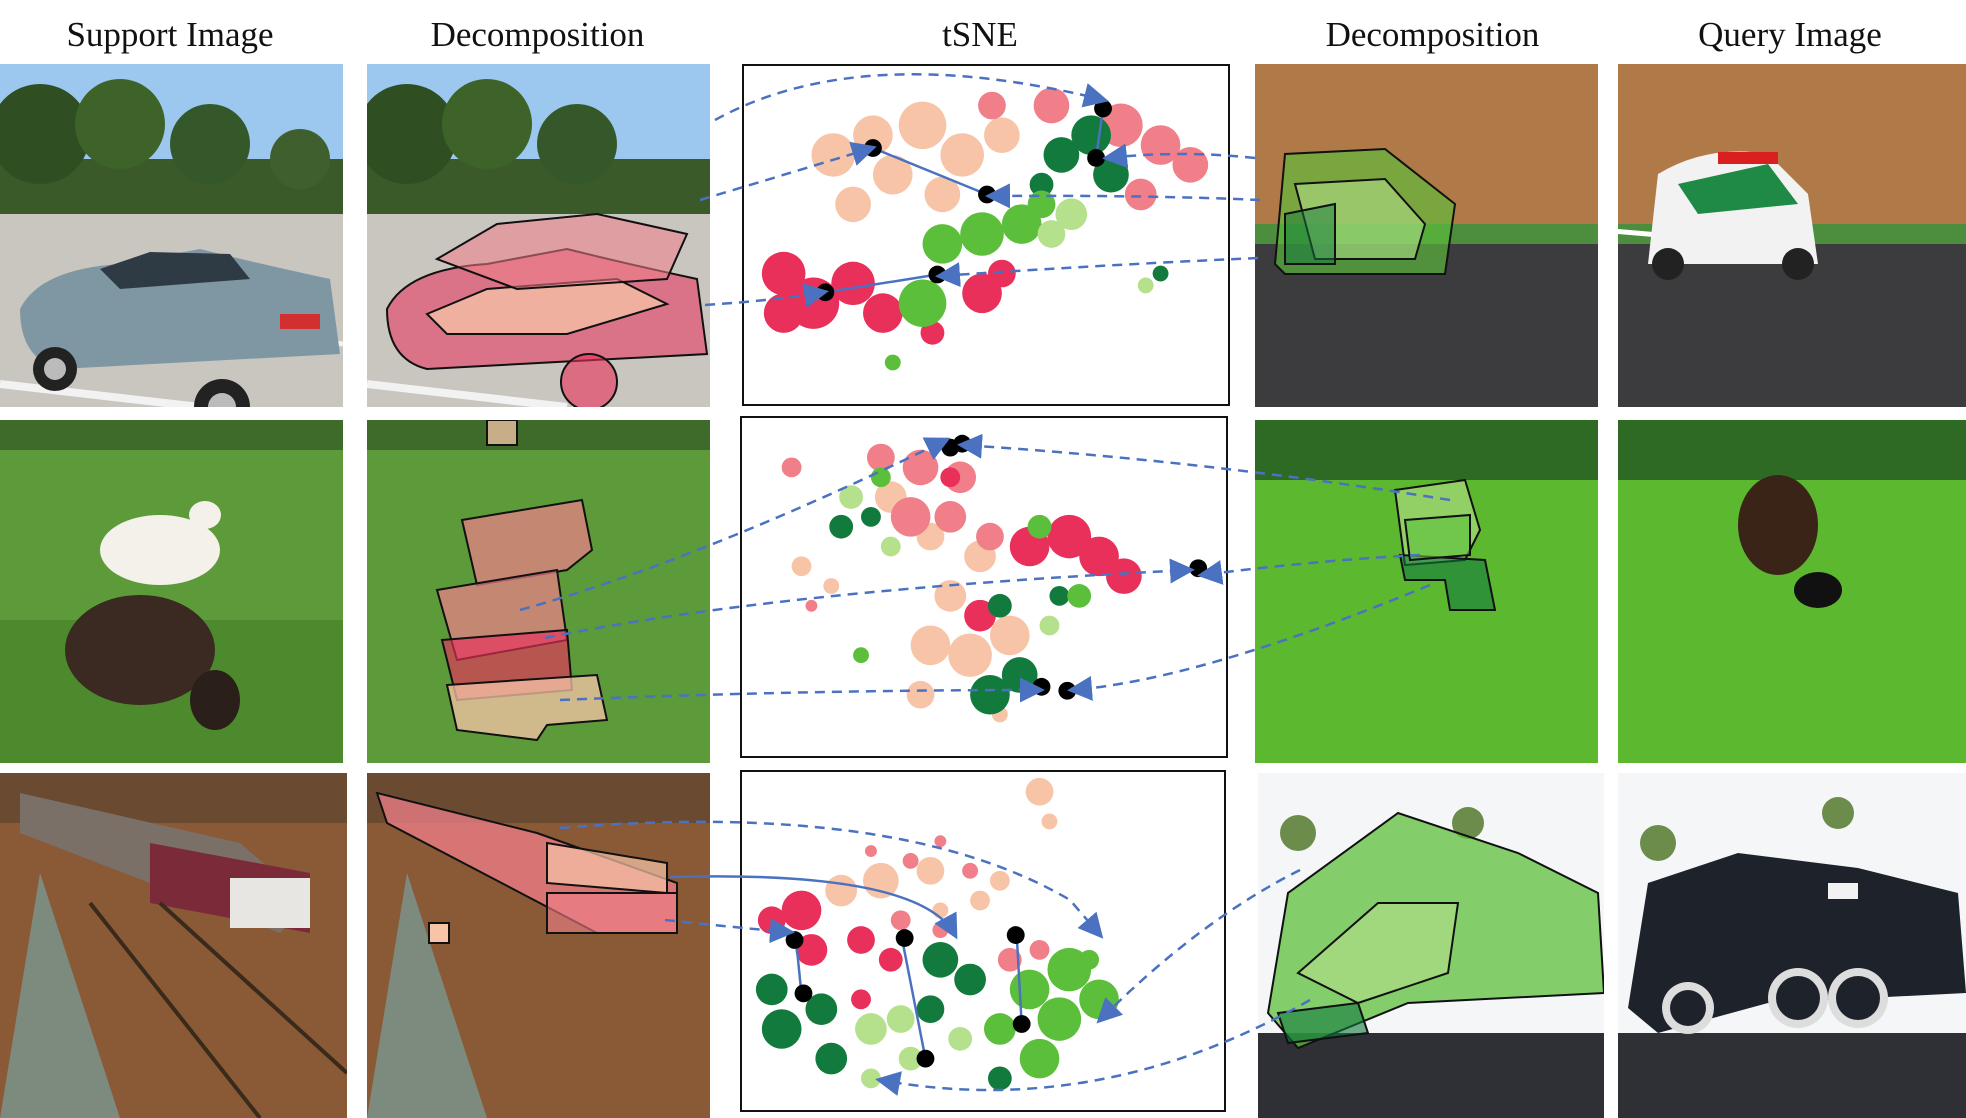  Describe the element at coordinates (1431, 945) in the screenshot. I see `decomposition-query-train` at that location.